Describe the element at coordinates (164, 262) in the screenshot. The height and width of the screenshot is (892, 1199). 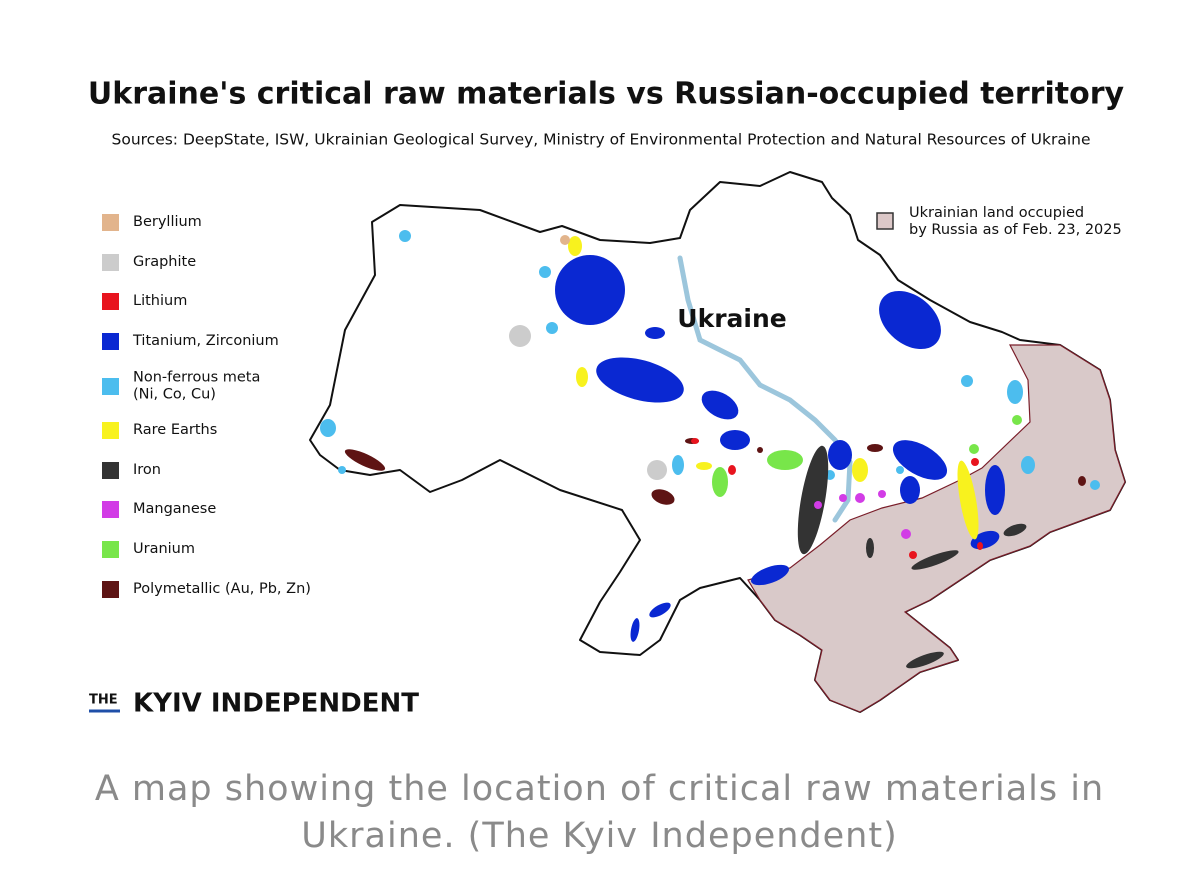
I see `legend-label: Graphite` at that location.